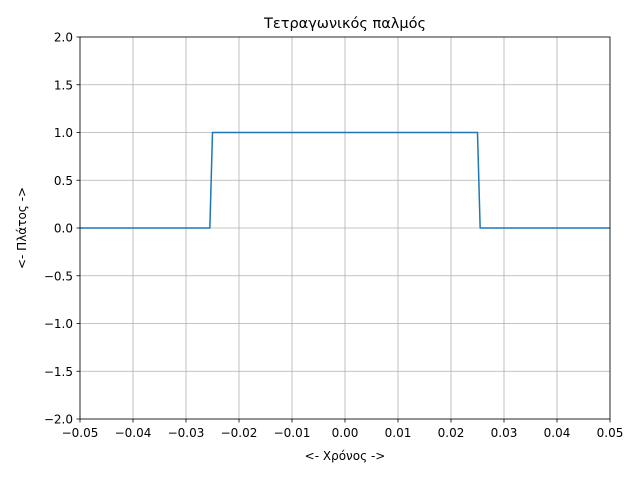 Image resolution: width=640 pixels, height=478 pixels. I want to click on x-tick-label: 0.01, so click(398, 433).